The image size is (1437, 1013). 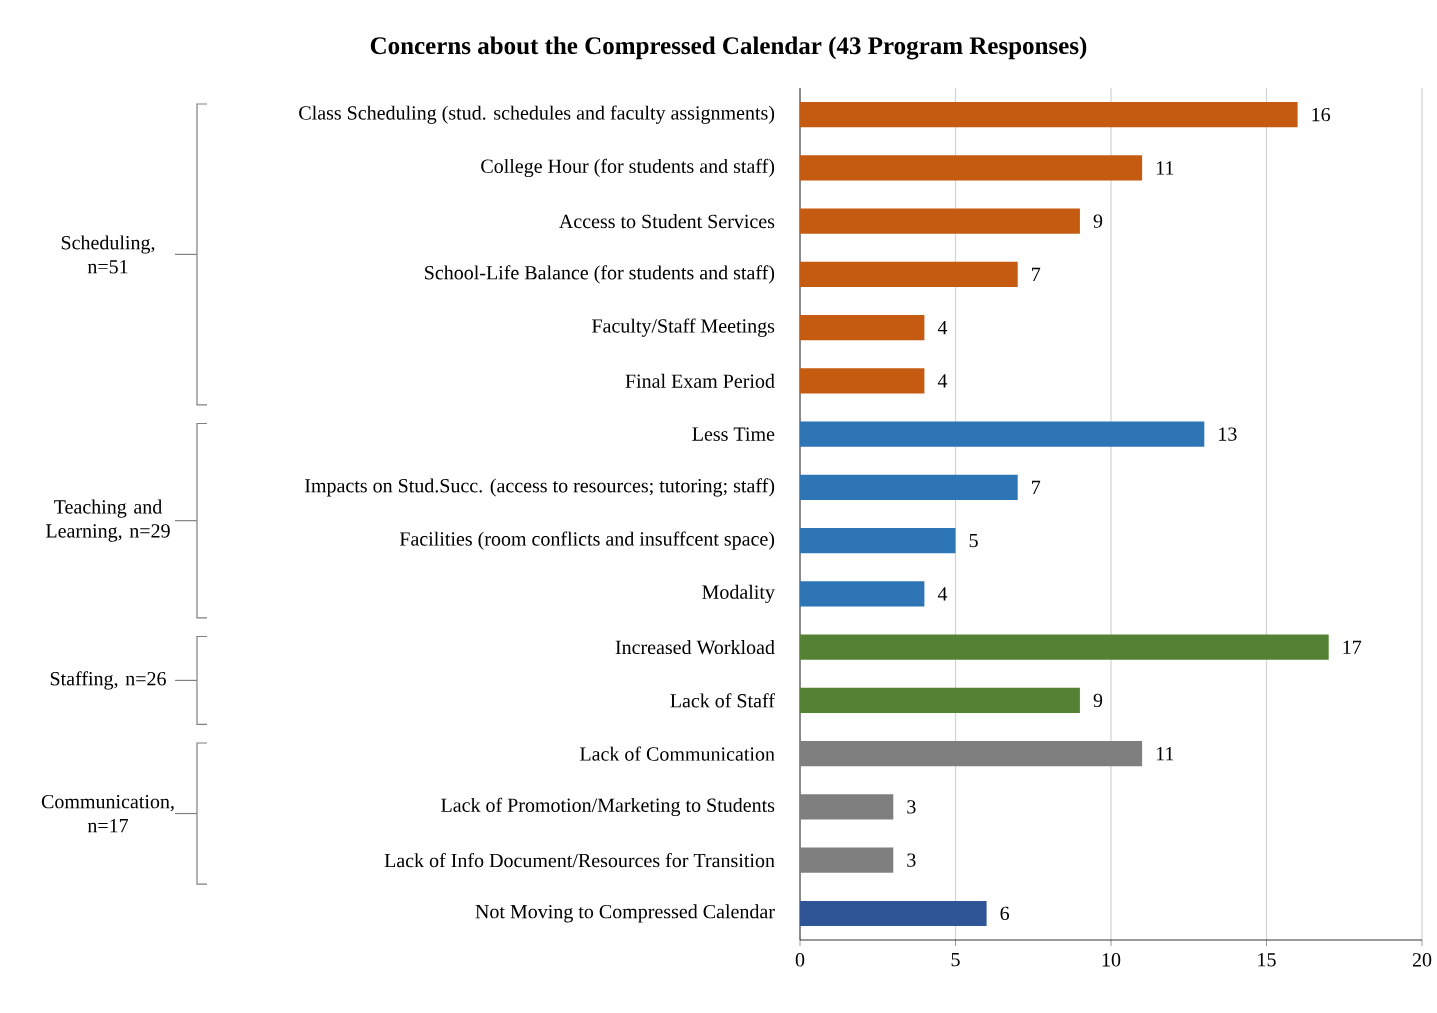 I want to click on data-label: 17, so click(x=1352, y=647).